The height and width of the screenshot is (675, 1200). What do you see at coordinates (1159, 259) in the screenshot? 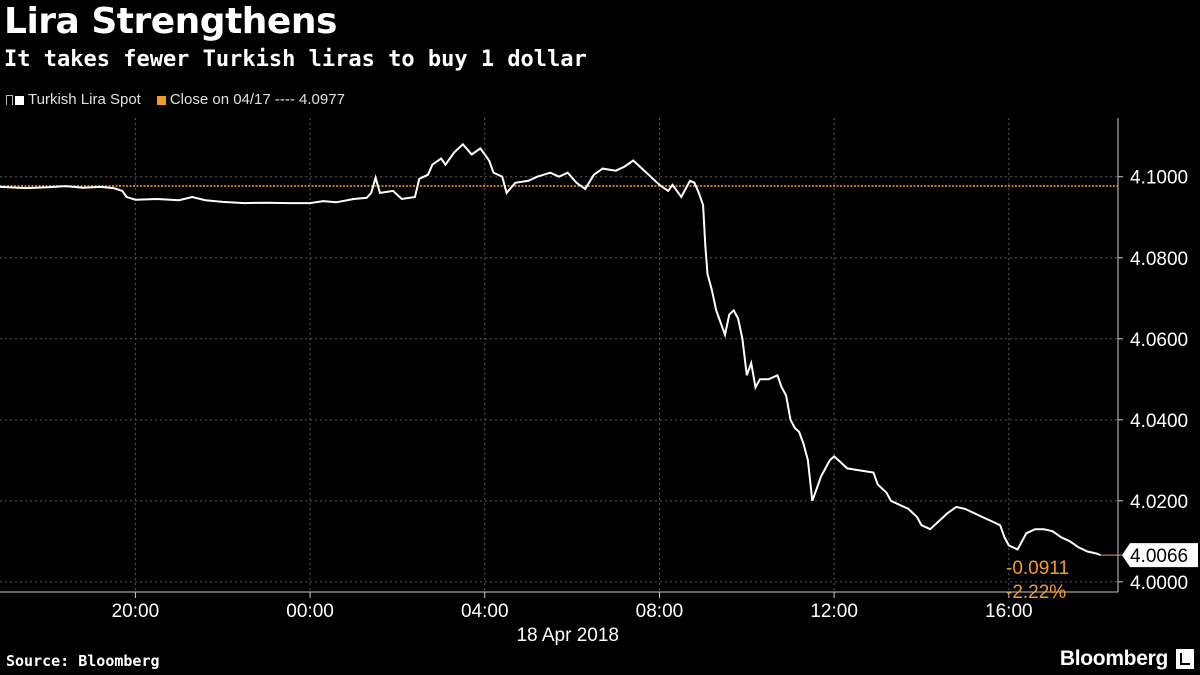
I see `y-tick-label: 4.0800` at bounding box center [1159, 259].